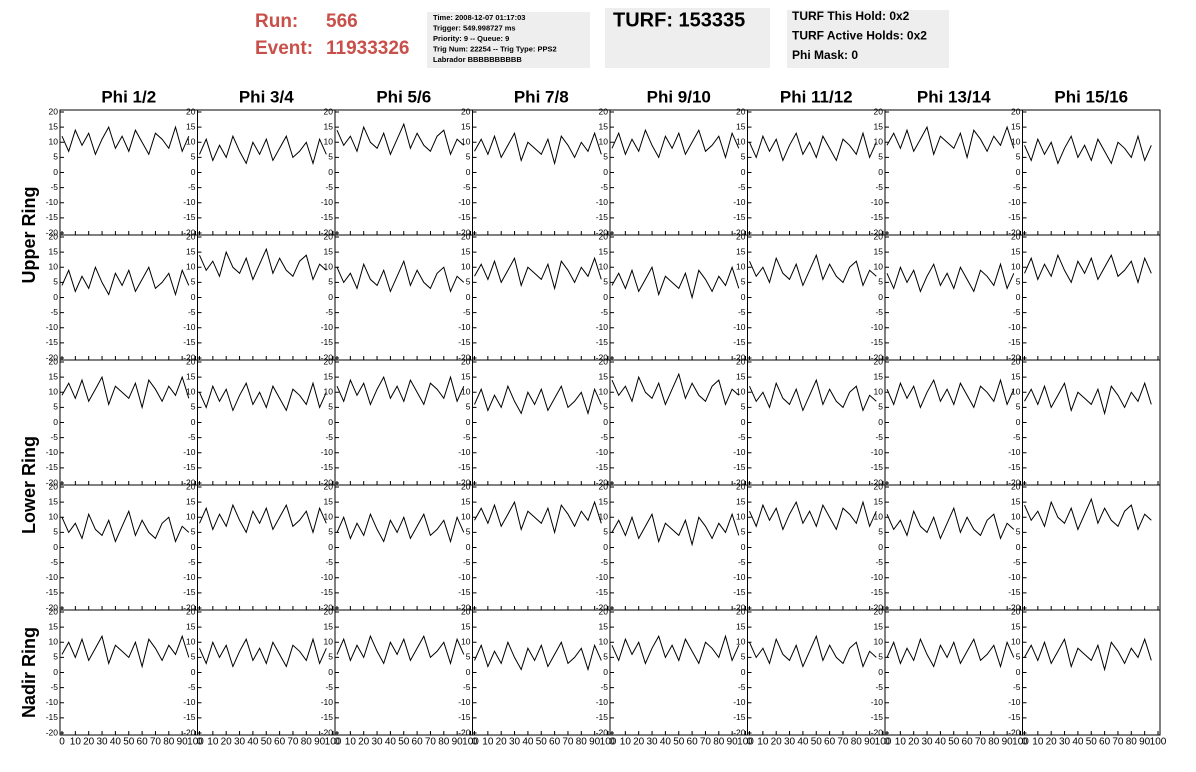 The image size is (1196, 772). Describe the element at coordinates (679, 96) in the screenshot. I see `column-title: Phi 9/10` at that location.